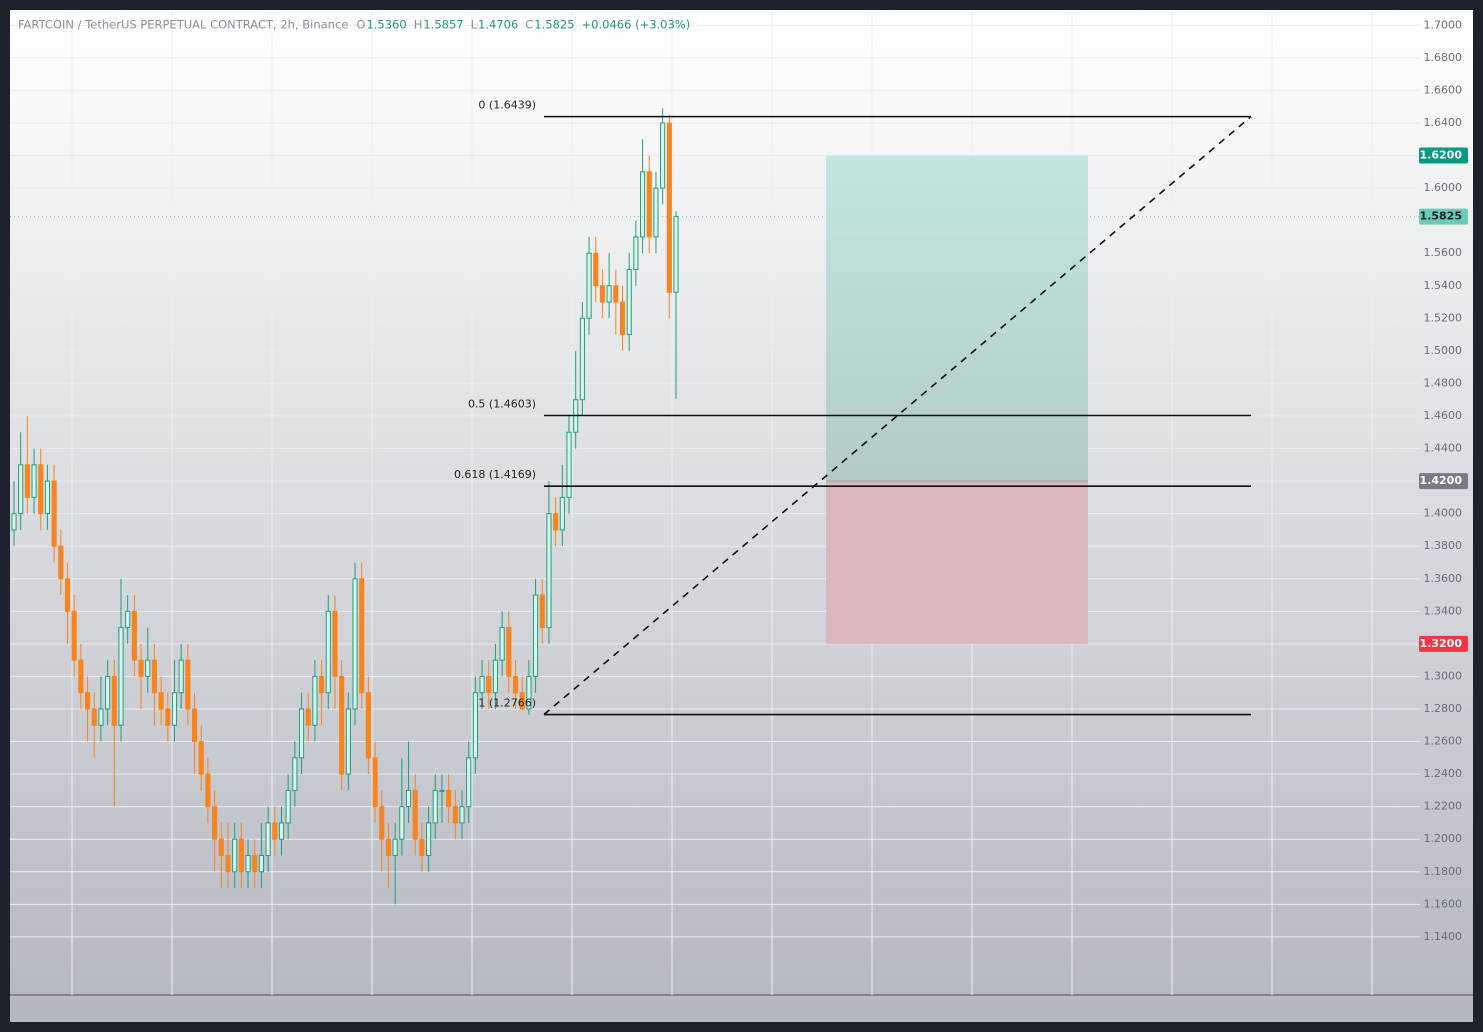 This screenshot has height=1032, width=1483. Describe the element at coordinates (1443, 187) in the screenshot. I see `y-tick-label: 1.6000` at that location.